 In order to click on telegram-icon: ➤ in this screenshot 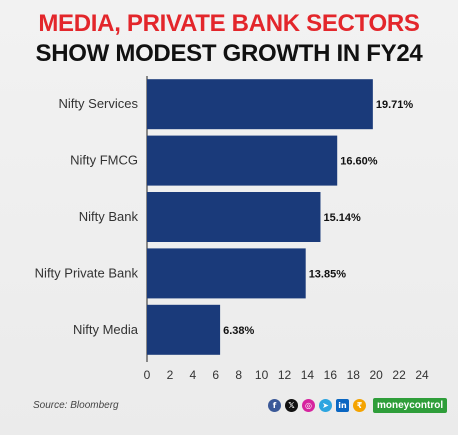, I will do `click(325, 405)`.